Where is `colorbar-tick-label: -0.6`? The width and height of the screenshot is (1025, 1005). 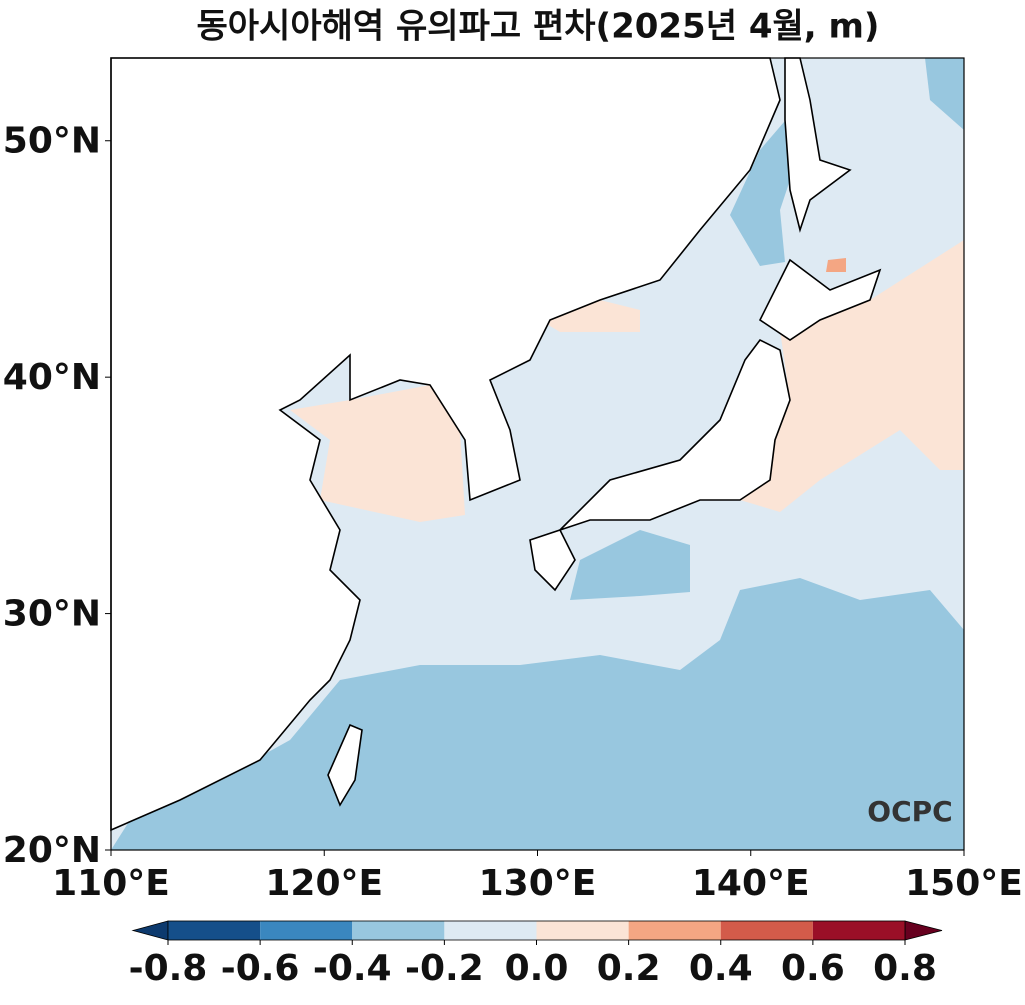
colorbar-tick-label: -0.6 is located at coordinates (260, 968).